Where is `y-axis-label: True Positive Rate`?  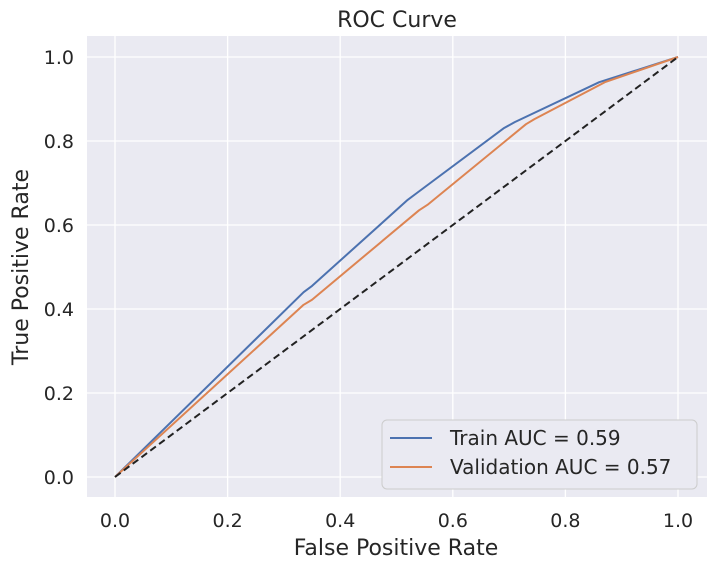
y-axis-label: True Positive Rate is located at coordinates (21, 267).